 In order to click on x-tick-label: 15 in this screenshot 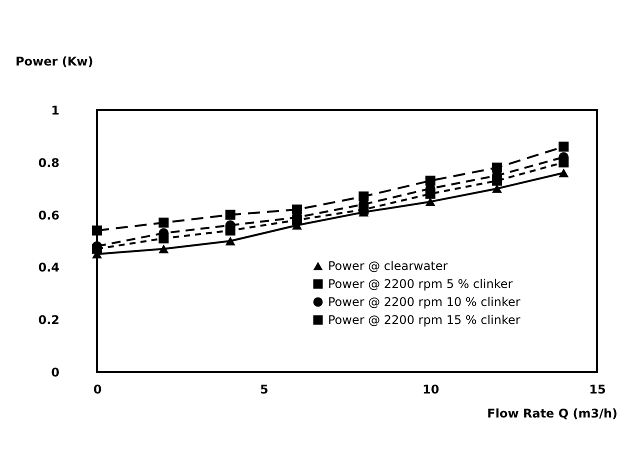, I will do `click(597, 389)`.